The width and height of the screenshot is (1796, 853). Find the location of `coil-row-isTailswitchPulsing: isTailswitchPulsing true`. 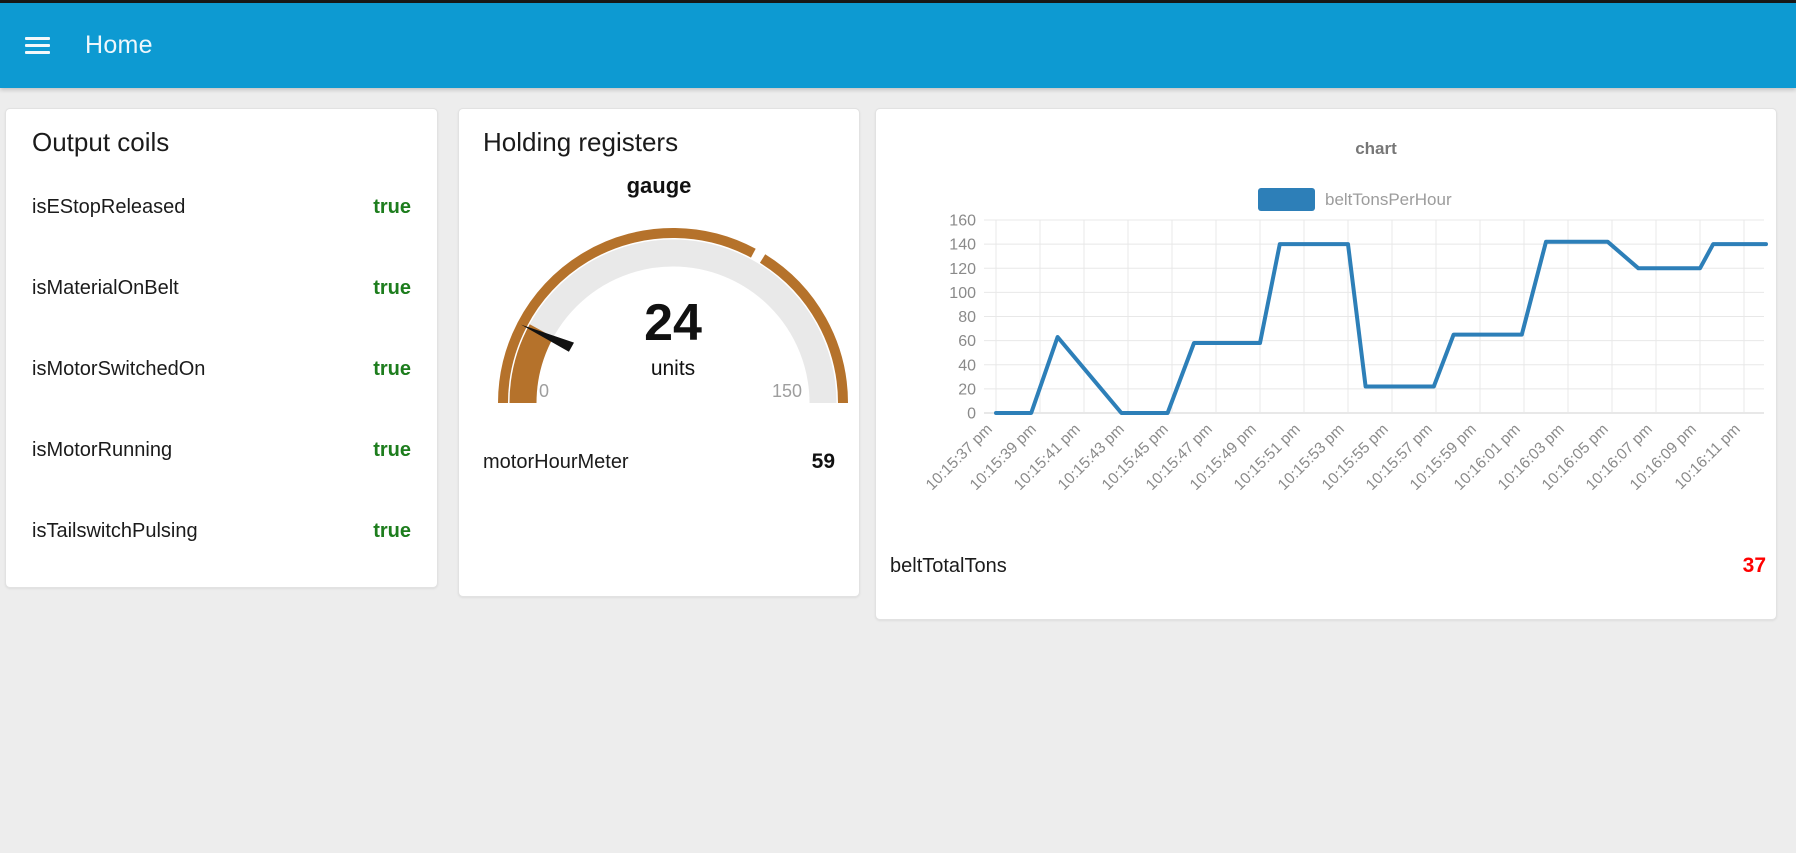

coil-row-isTailswitchPulsing: isTailswitchPulsing true is located at coordinates (221, 531).